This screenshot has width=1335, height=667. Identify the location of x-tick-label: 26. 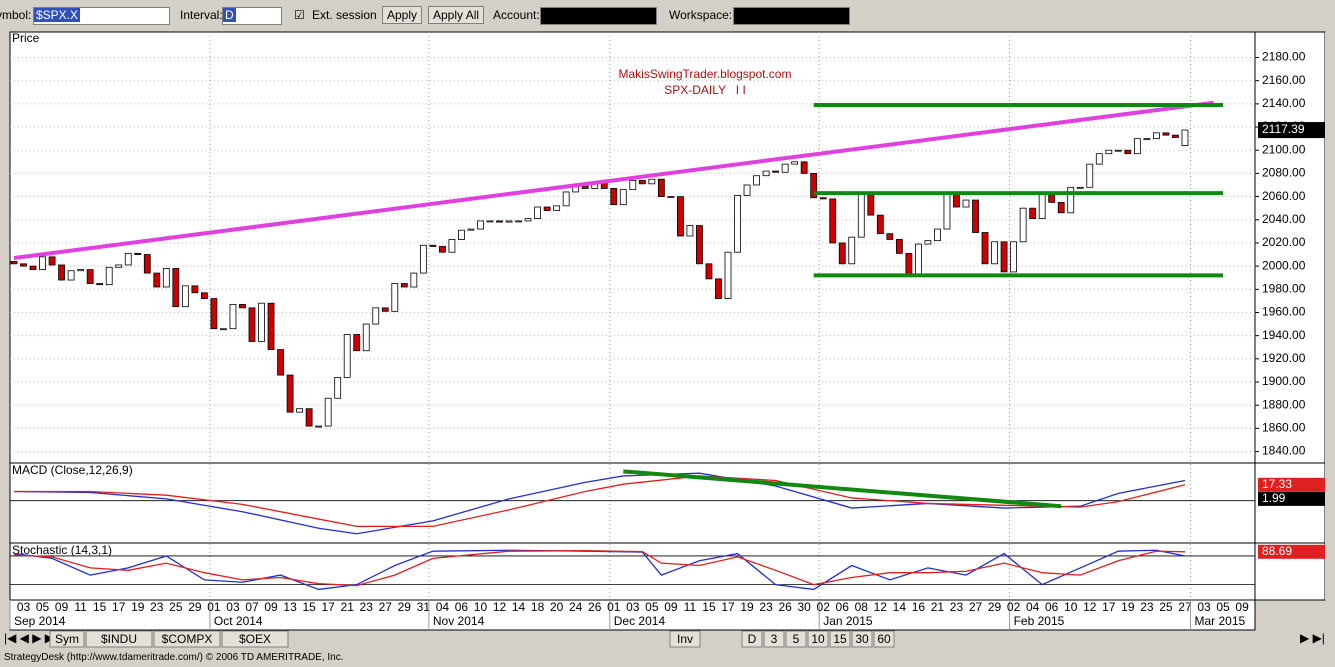
(785, 607).